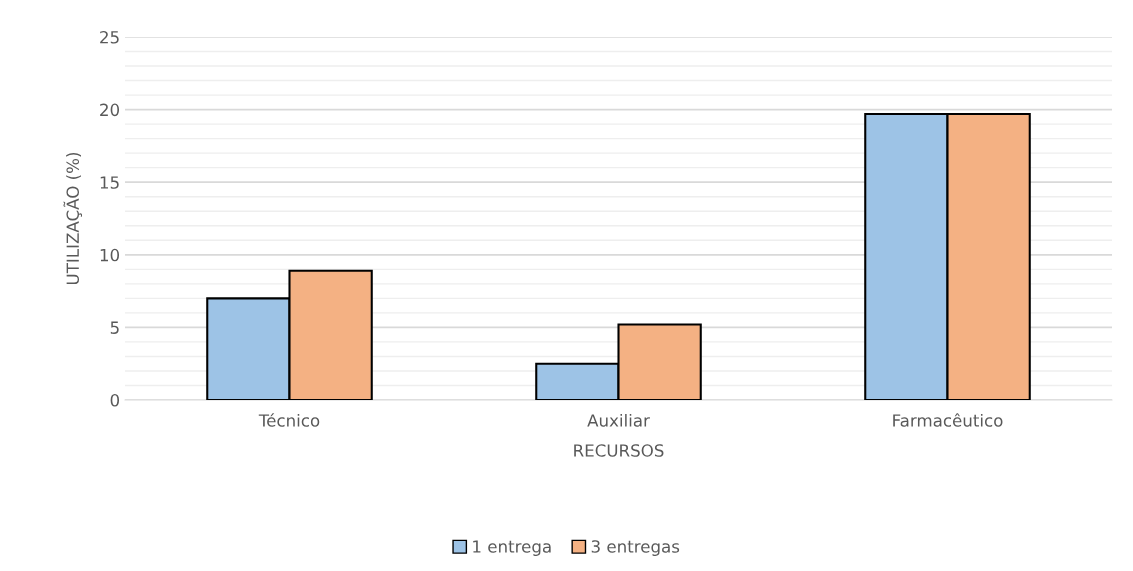 The image size is (1133, 571). What do you see at coordinates (109, 37) in the screenshot?
I see `y-tick-label: 25` at bounding box center [109, 37].